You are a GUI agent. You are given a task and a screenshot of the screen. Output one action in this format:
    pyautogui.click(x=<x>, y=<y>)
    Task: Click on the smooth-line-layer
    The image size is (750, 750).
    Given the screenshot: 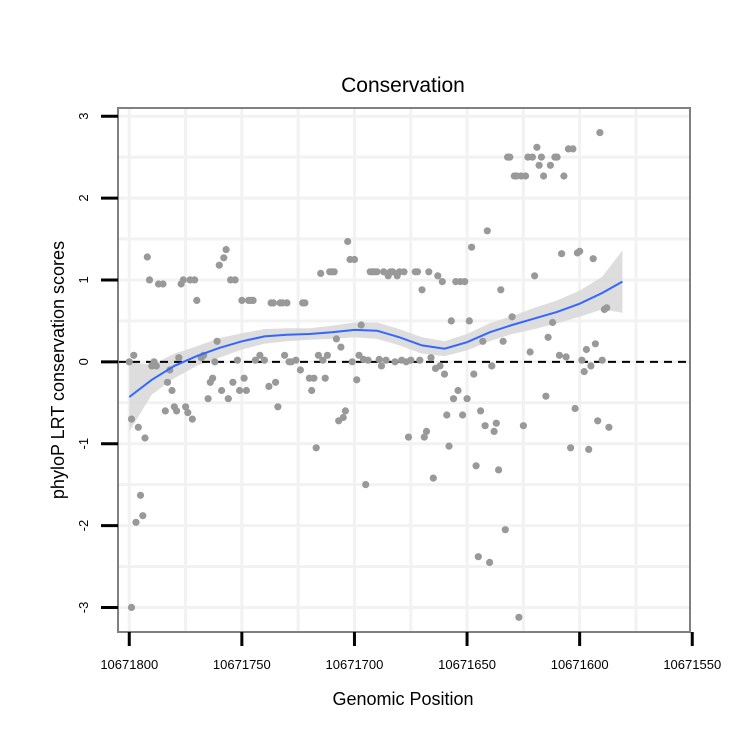 What is the action you would take?
    pyautogui.click(x=375, y=339)
    